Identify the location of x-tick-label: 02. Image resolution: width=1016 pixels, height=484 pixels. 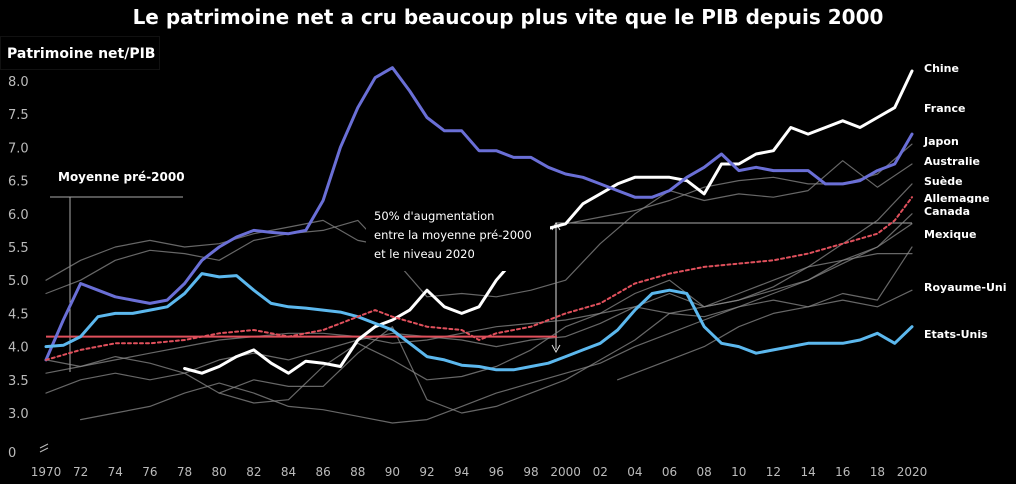
(600, 472).